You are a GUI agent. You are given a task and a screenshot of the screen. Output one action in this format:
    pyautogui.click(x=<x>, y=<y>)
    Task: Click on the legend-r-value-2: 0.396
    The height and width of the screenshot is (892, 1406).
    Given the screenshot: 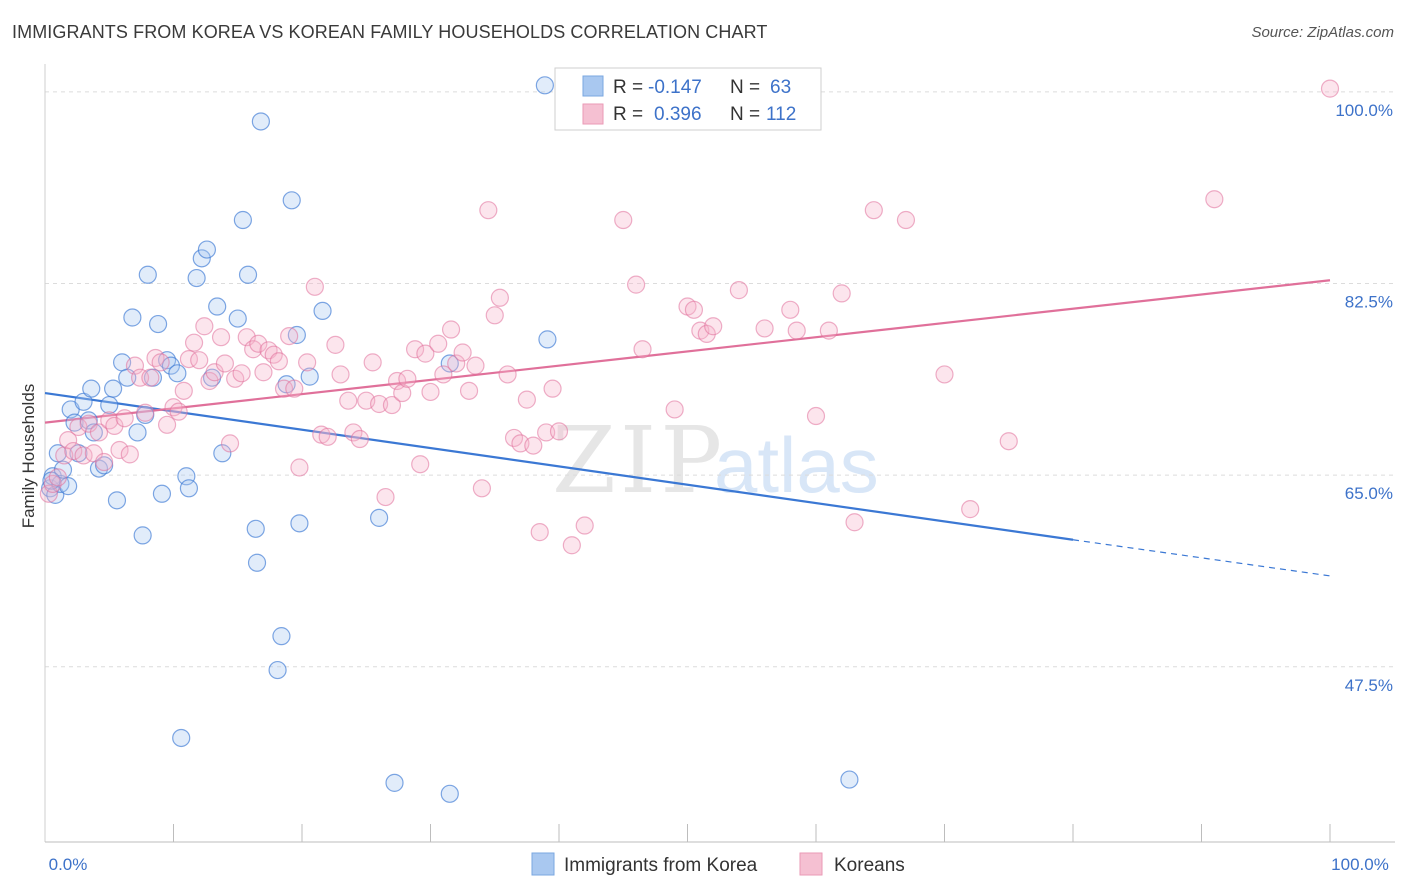 What is the action you would take?
    pyautogui.click(x=678, y=114)
    